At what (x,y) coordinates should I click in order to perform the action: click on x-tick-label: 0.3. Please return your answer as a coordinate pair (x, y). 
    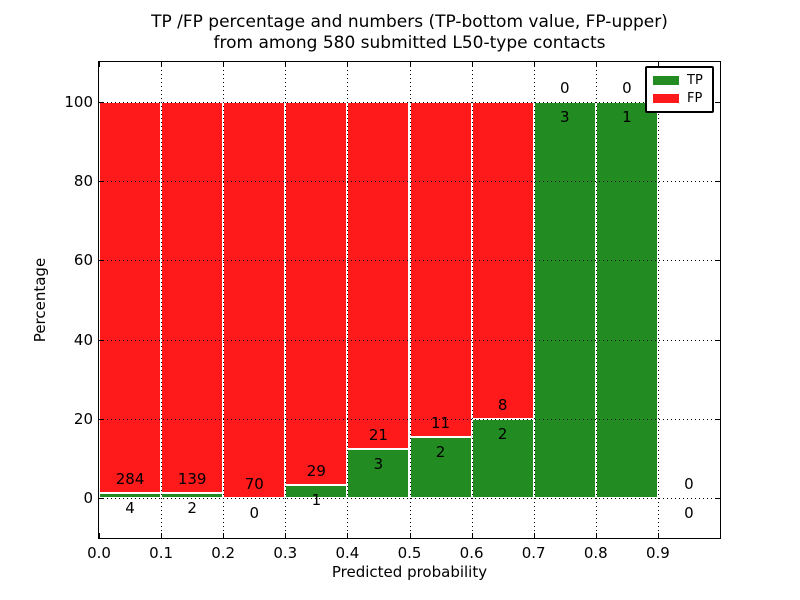
    Looking at the image, I should click on (285, 553).